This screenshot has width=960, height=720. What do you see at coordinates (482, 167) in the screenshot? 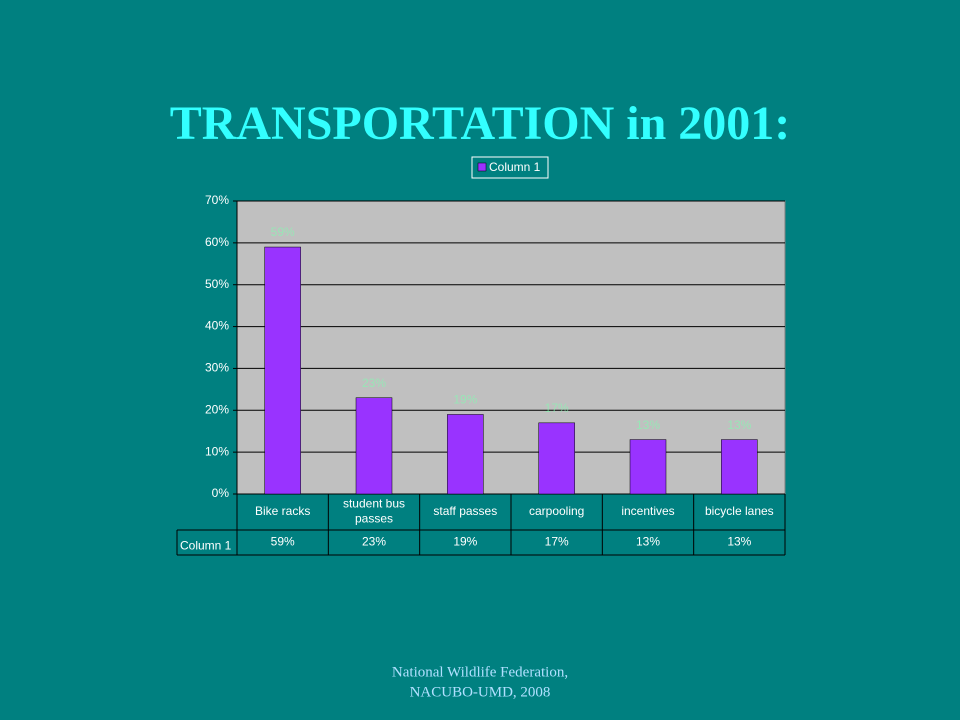
I see `legend-swatch` at bounding box center [482, 167].